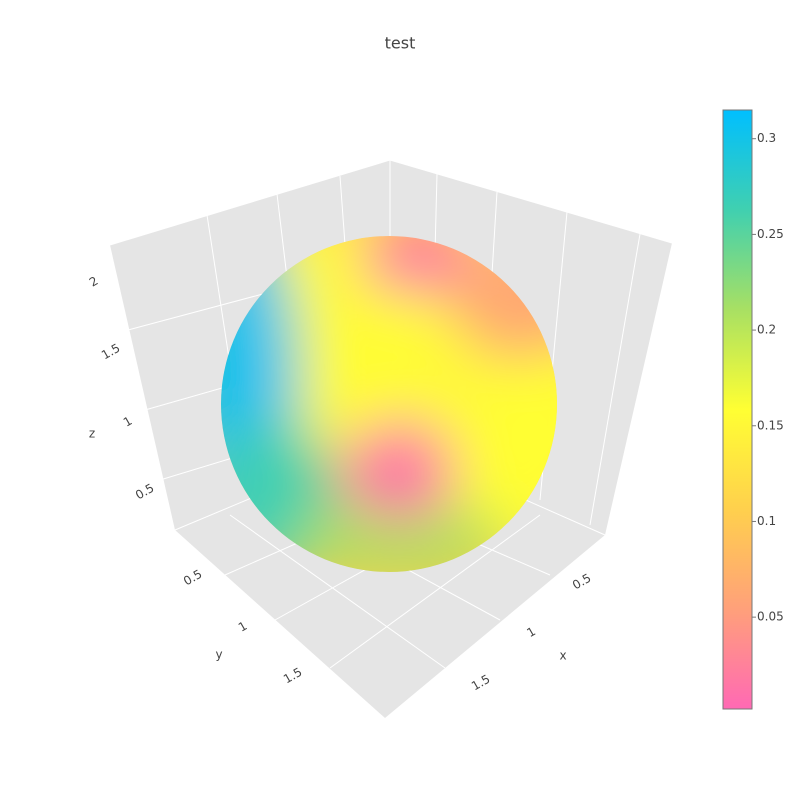 The height and width of the screenshot is (804, 800). What do you see at coordinates (94, 282) in the screenshot?
I see `z-tick-label: 2` at bounding box center [94, 282].